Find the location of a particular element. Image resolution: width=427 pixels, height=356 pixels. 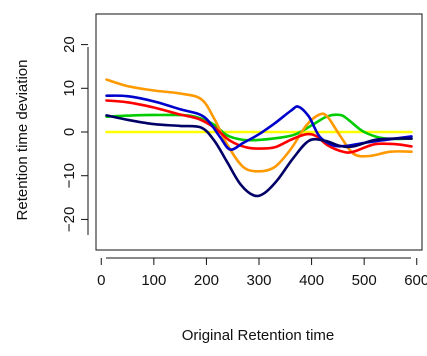

x-tick-label: 600 is located at coordinates (415, 280).